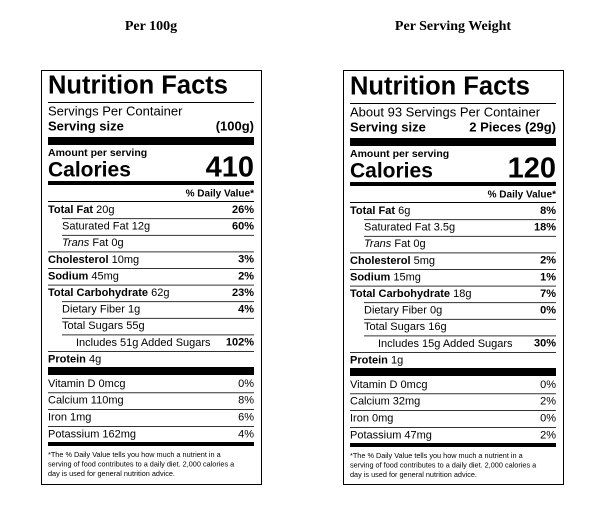  What do you see at coordinates (548, 294) in the screenshot?
I see `nutrient-dv: 7%` at bounding box center [548, 294].